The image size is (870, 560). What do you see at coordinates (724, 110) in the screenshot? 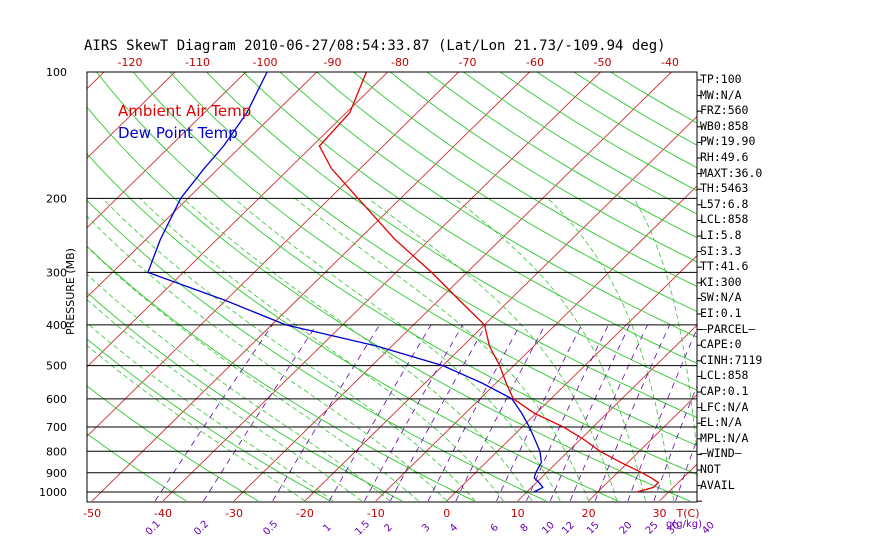
I see `index-line: FRZ:560` at bounding box center [724, 110].